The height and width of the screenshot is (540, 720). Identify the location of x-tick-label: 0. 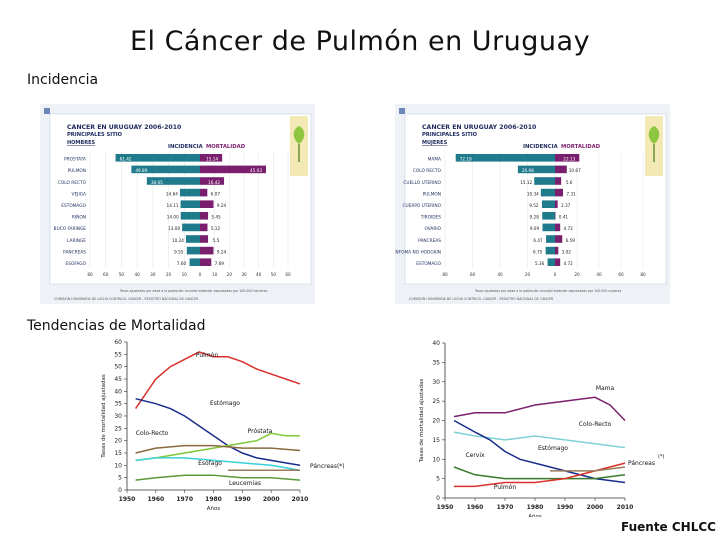
(555, 274).